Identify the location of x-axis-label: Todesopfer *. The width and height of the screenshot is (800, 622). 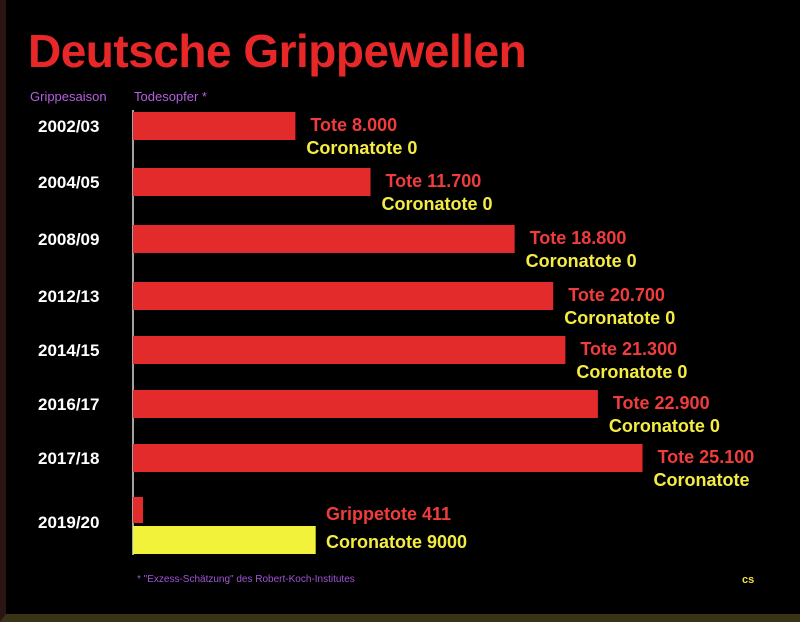
(170, 96).